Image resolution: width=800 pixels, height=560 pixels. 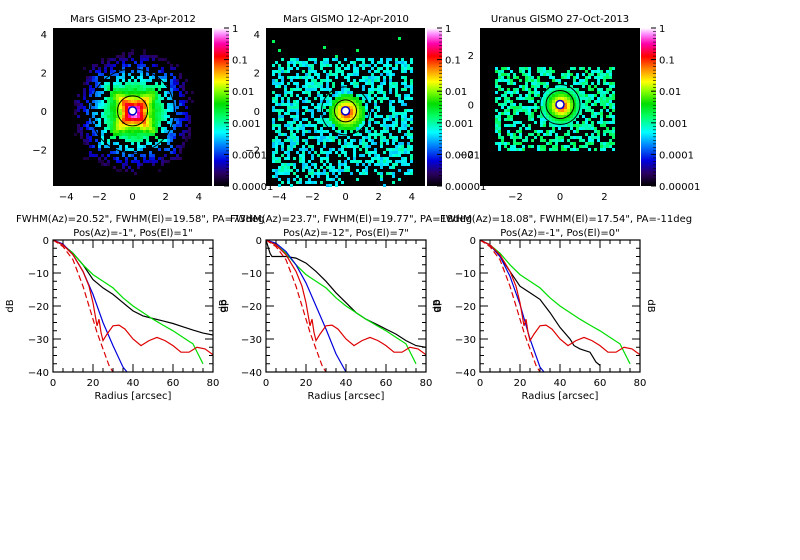 I want to click on x-tick-label: 40, so click(x=346, y=383).